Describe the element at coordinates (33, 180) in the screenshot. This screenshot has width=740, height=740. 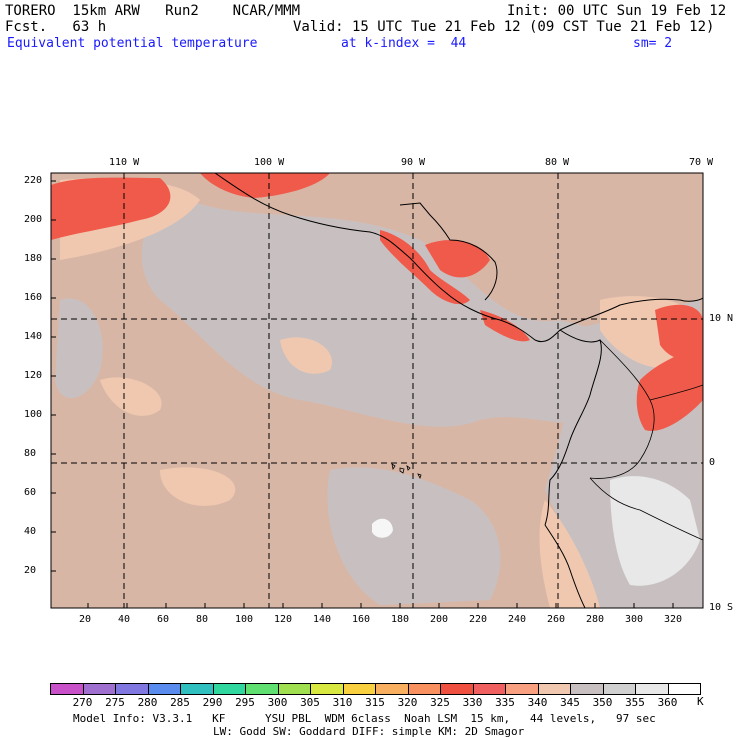
I see `y-tick-label: 220` at that location.